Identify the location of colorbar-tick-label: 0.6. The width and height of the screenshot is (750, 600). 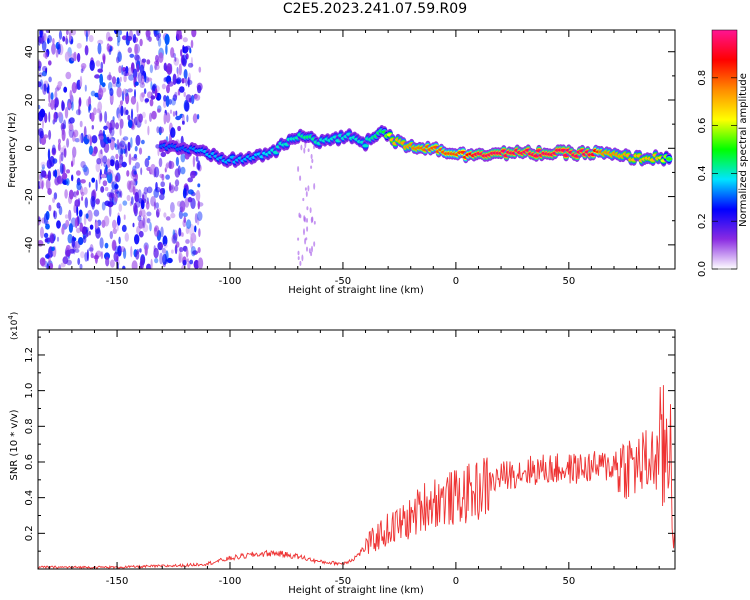
(702, 126).